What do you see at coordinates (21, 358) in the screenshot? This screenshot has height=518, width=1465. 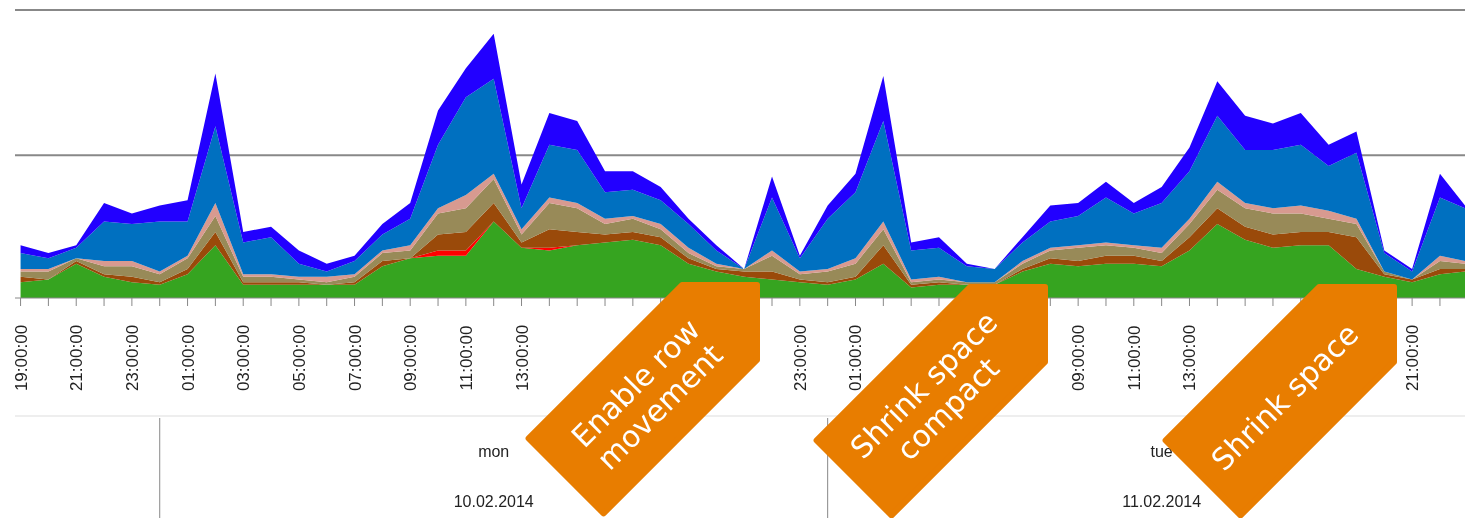 I see `x-tick-label: 19:00:00` at bounding box center [21, 358].